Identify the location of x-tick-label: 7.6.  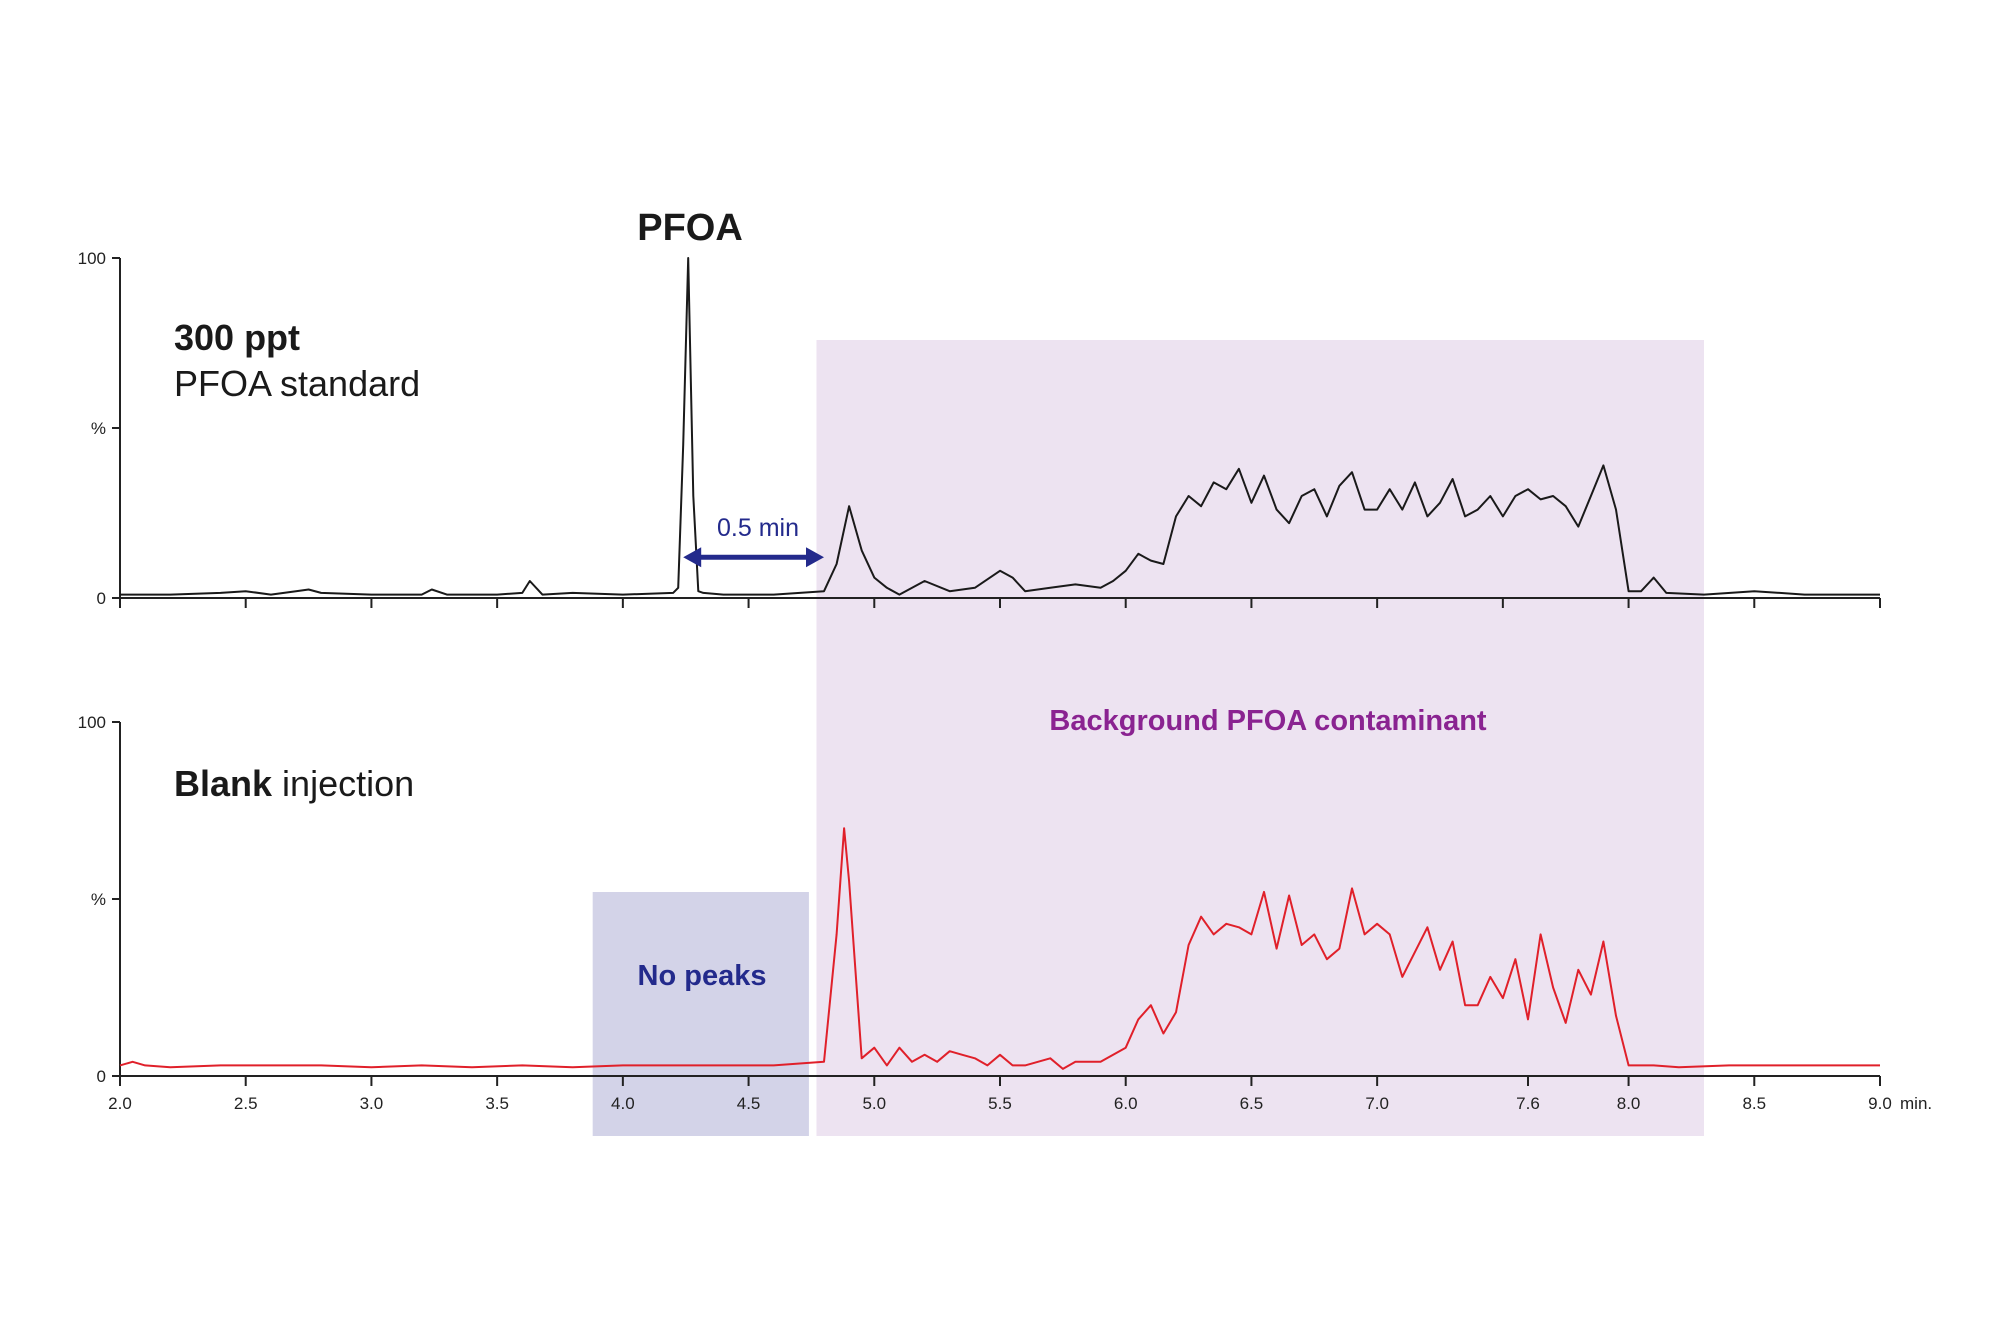
(1528, 1103).